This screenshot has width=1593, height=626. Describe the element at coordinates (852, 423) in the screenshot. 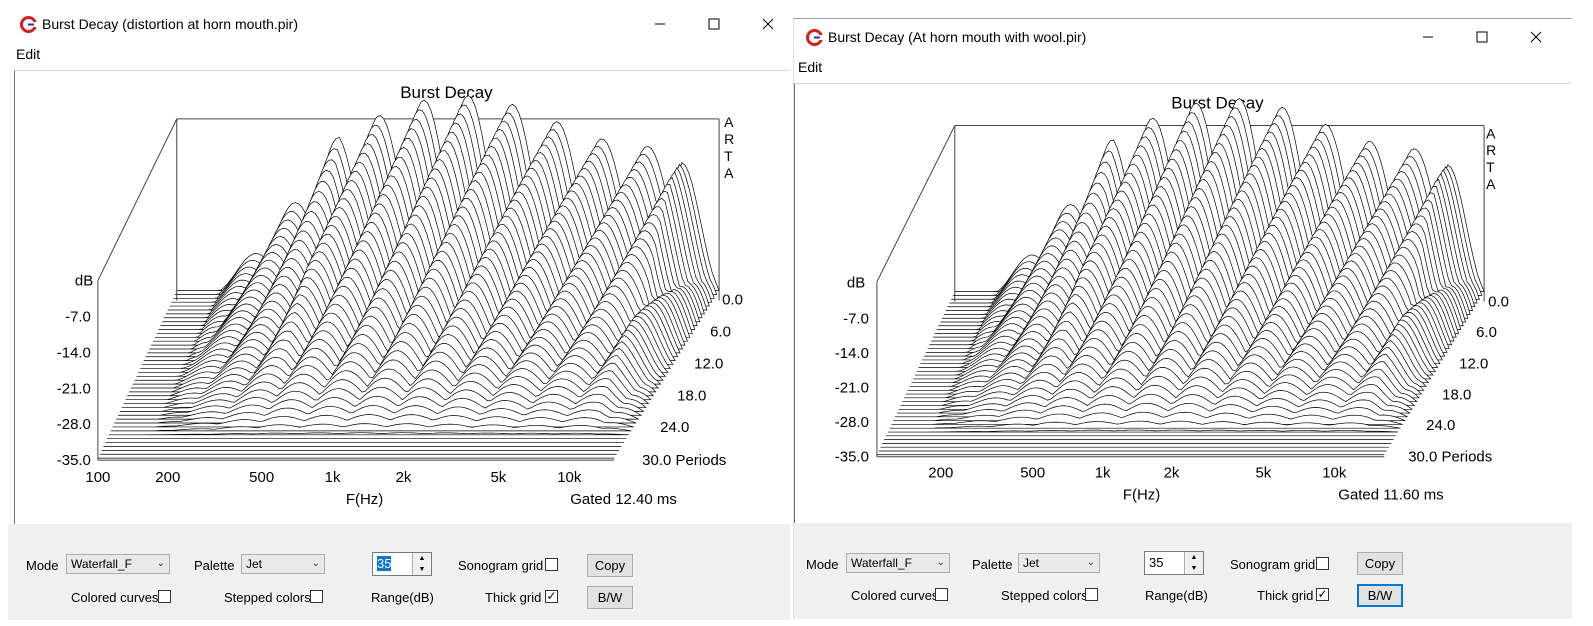

I see `y-tick: -28.0` at that location.